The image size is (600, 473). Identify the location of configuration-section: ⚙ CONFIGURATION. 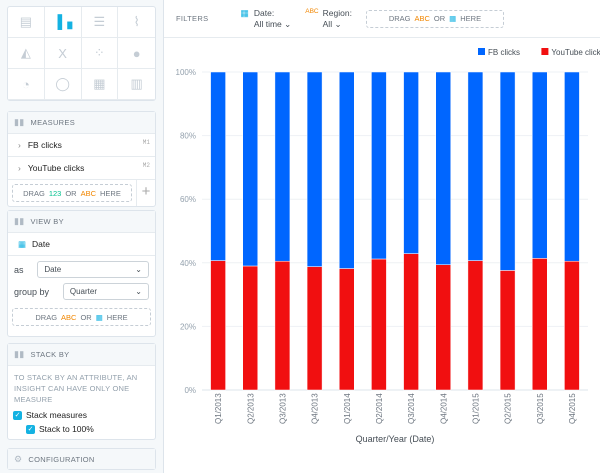
(81, 459).